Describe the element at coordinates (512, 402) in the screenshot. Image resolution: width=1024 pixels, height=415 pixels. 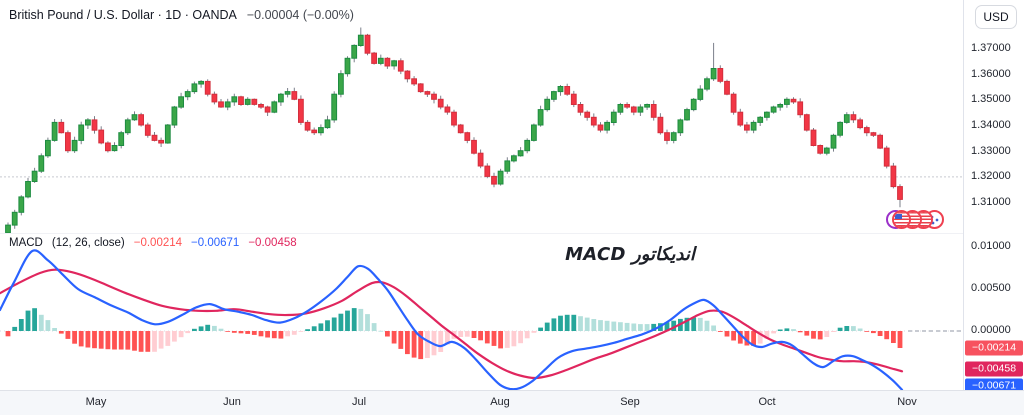
I see `time-scale-axis: May Jun Jul Aug Sep Oct Nov` at that location.